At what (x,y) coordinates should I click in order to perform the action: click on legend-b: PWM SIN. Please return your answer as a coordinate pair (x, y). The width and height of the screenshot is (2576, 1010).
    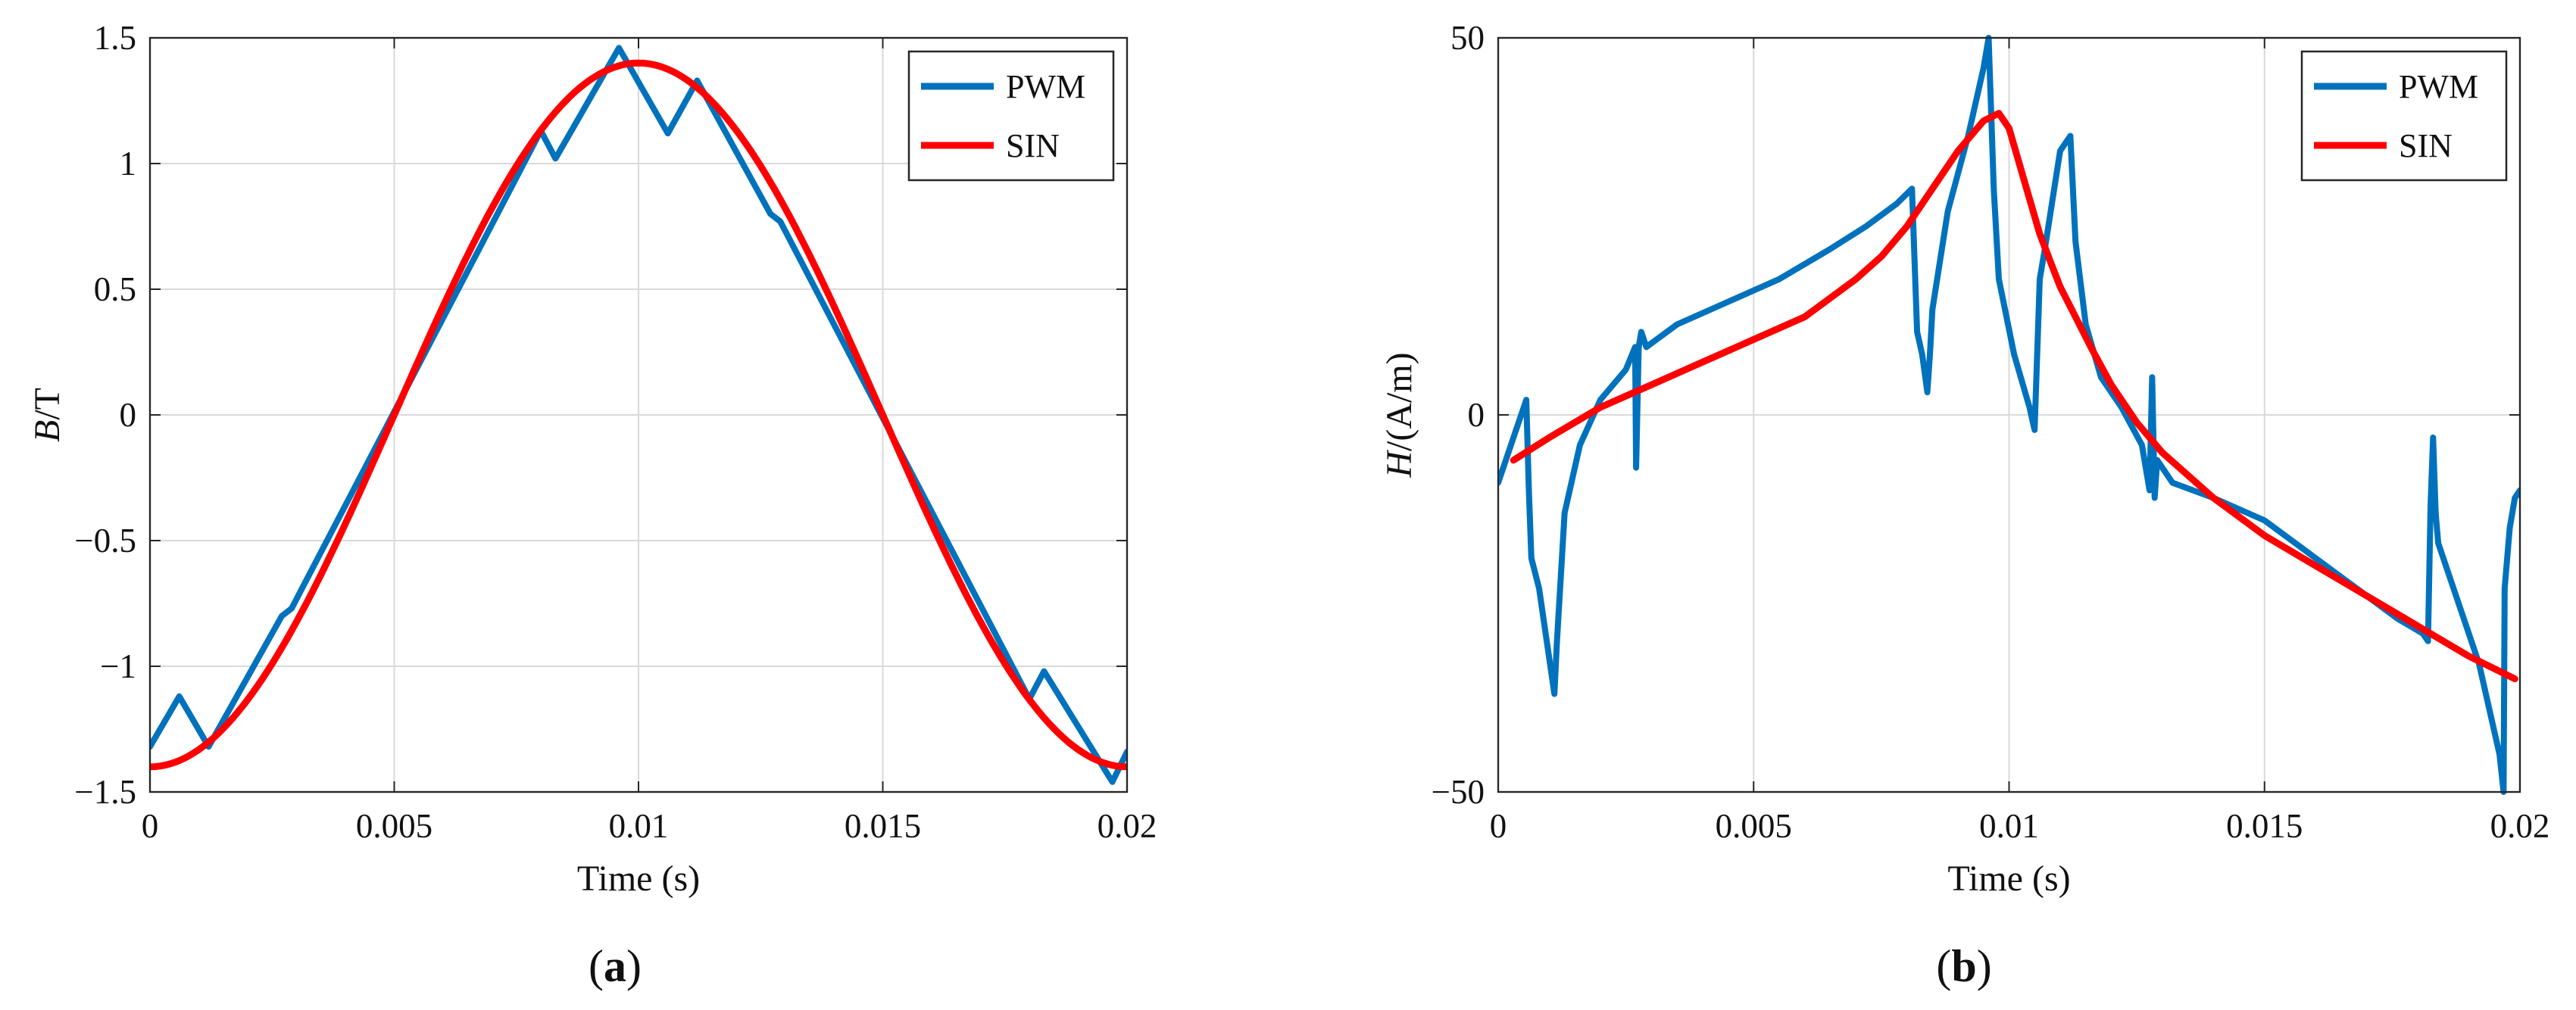
    Looking at the image, I should click on (2404, 116).